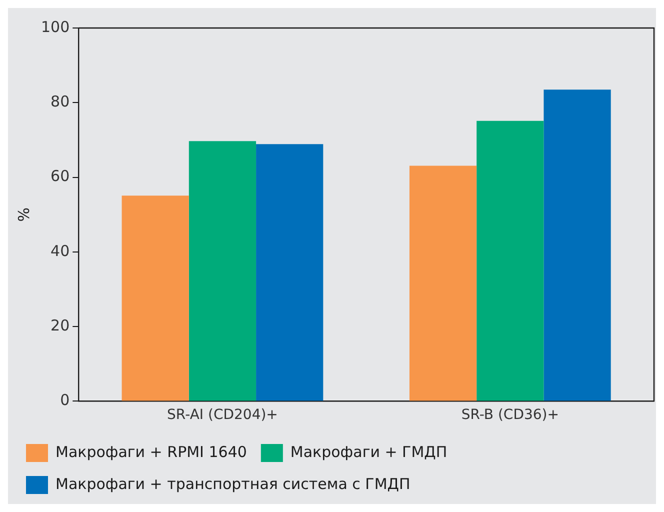 The image size is (664, 512). What do you see at coordinates (369, 451) in the screenshot?
I see `legend-label: Макрофаги + ГМДП` at bounding box center [369, 451].